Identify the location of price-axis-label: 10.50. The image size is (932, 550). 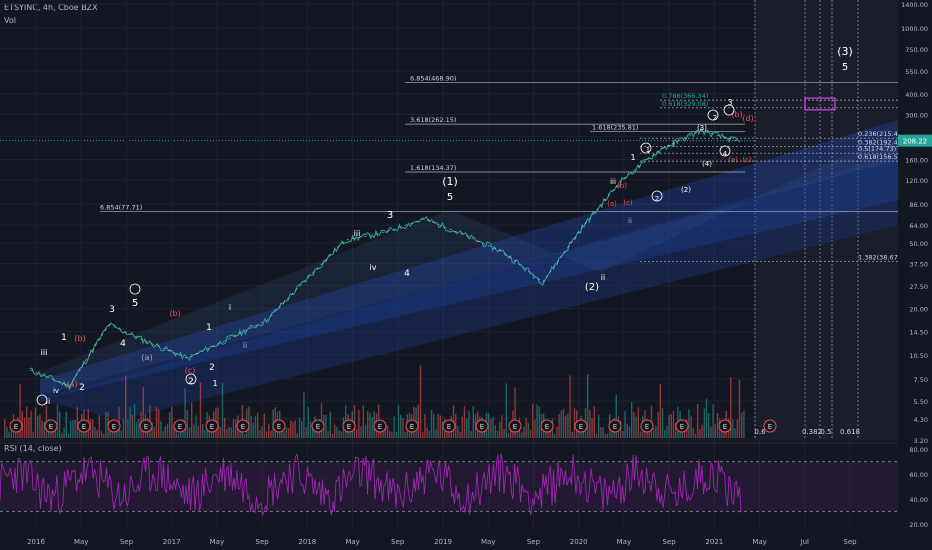
(918, 356).